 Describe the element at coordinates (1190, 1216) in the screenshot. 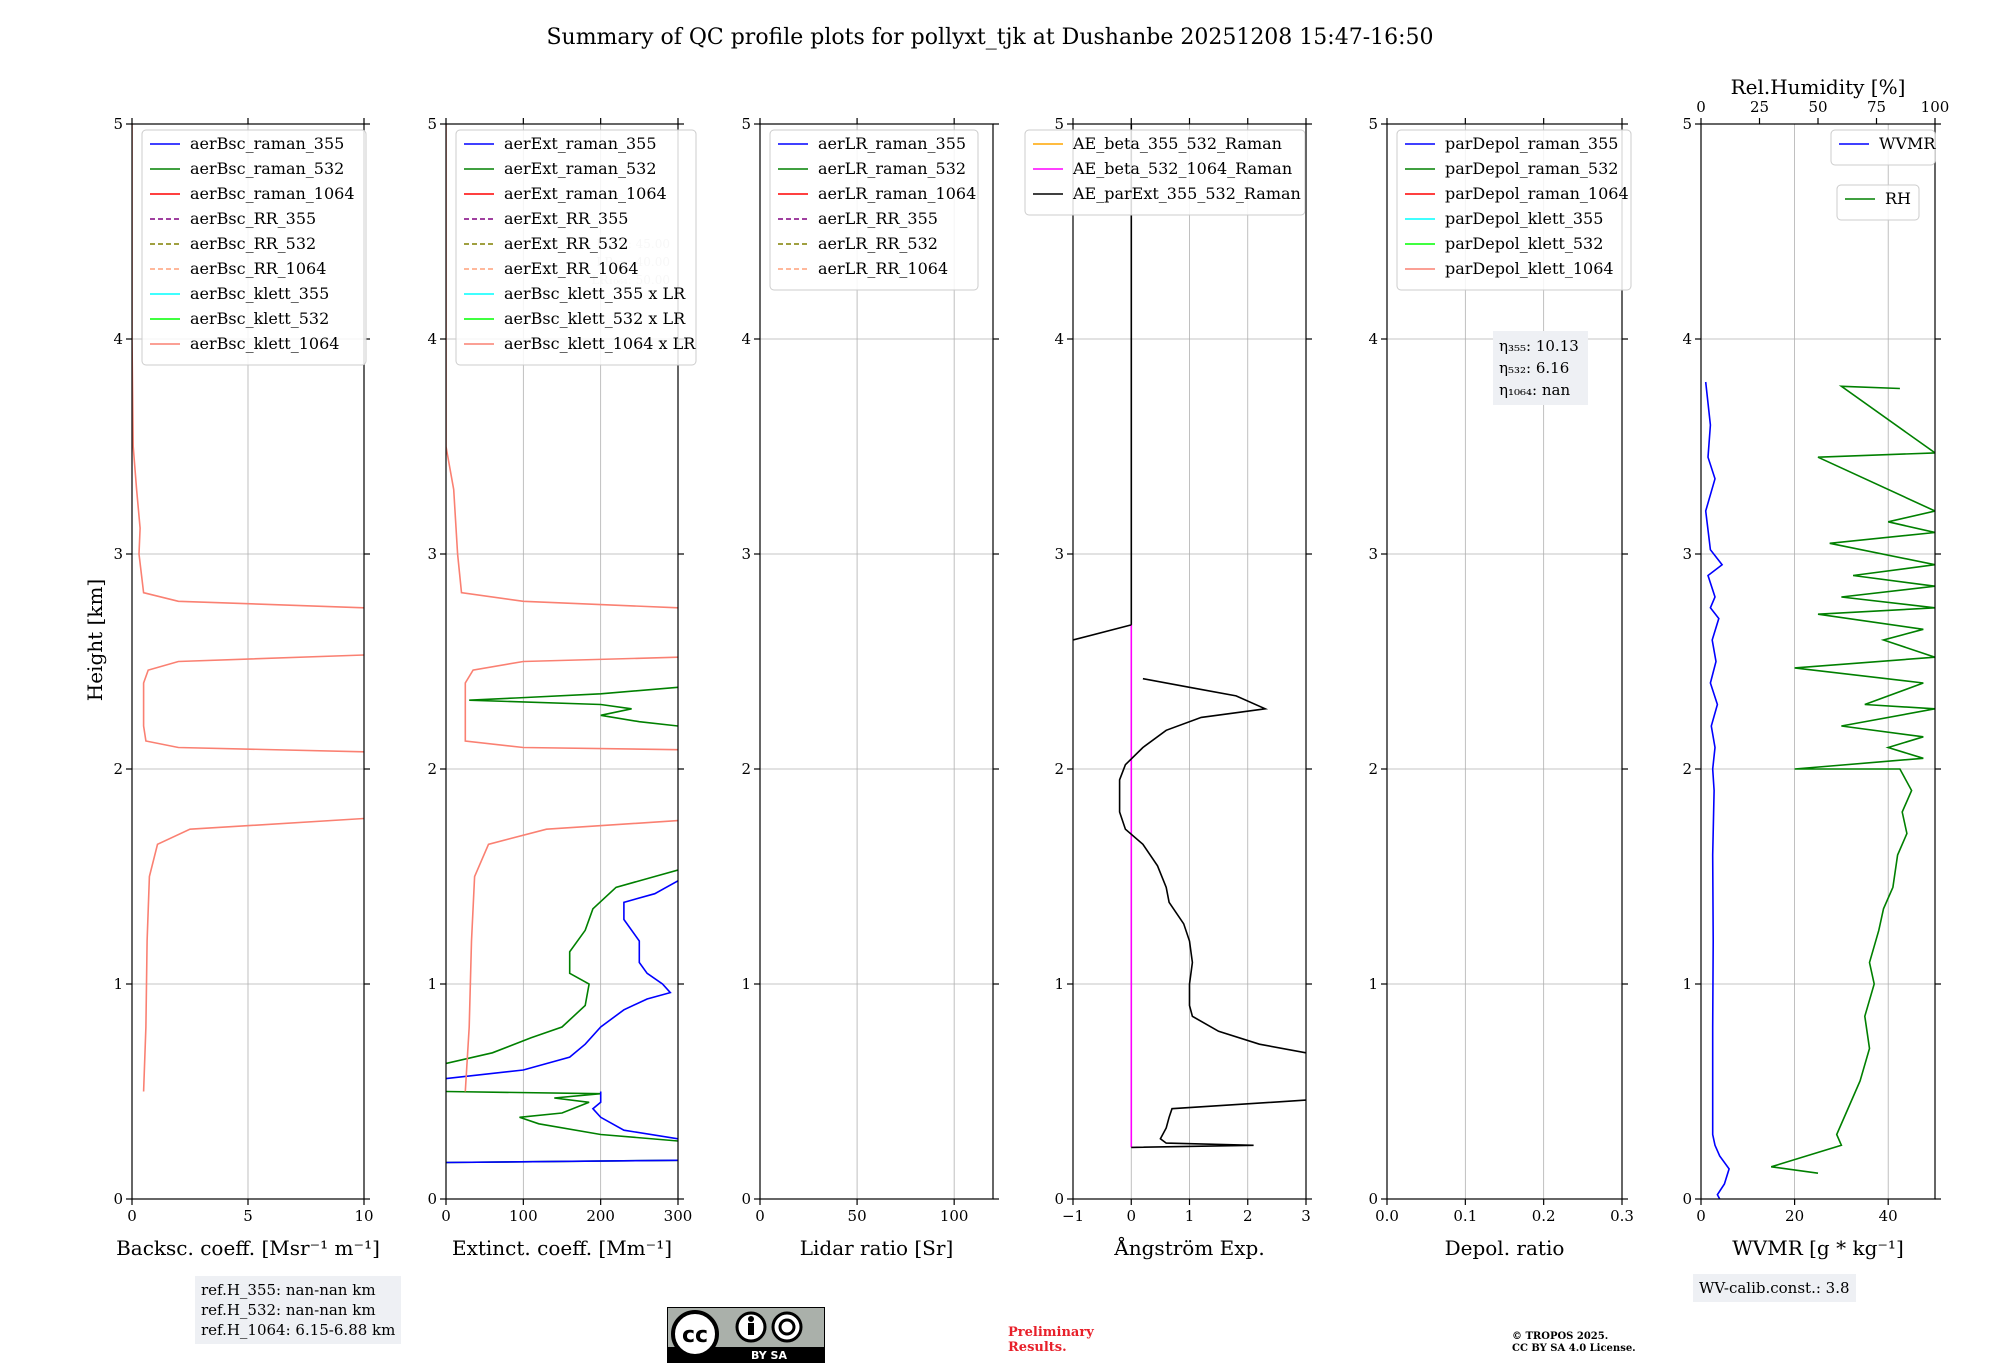

I see `x-tick-label: 1` at that location.